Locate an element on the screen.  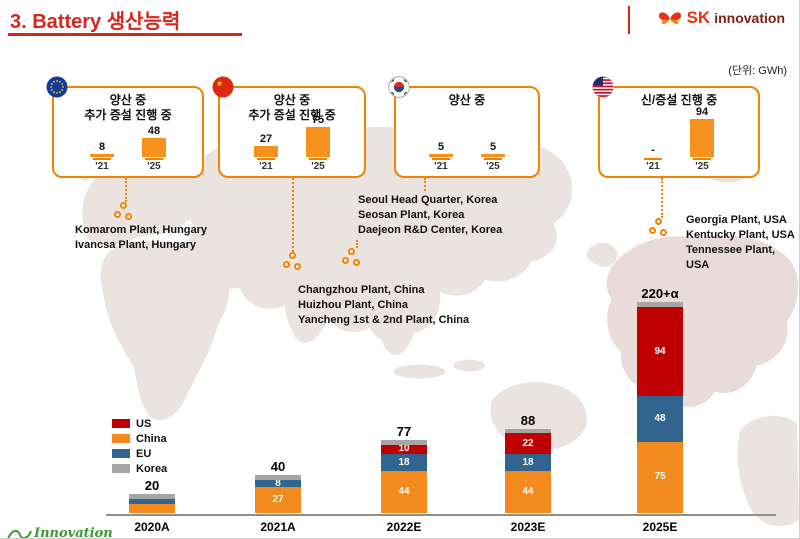
eu-flag-icon is located at coordinates (57, 87).